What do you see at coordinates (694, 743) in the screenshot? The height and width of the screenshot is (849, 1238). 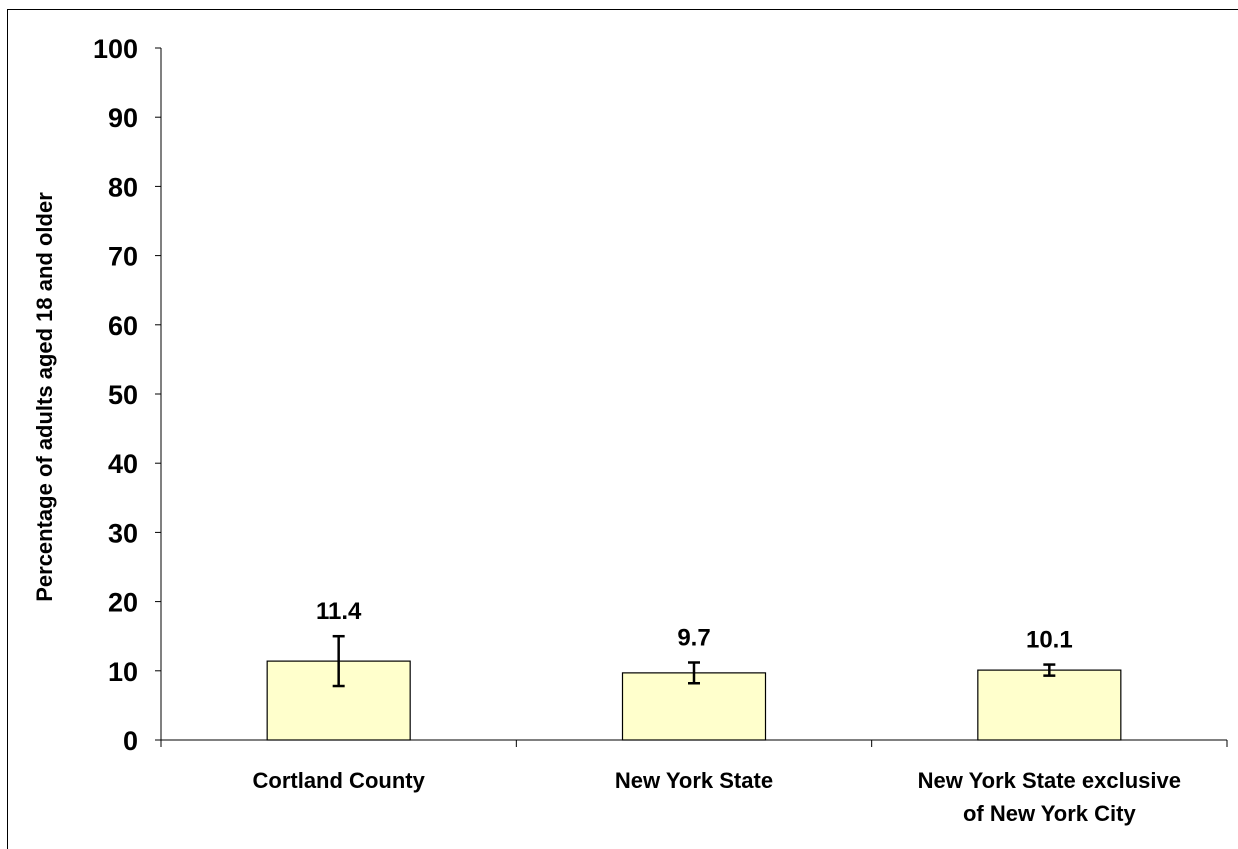 I see `x-ticks` at bounding box center [694, 743].